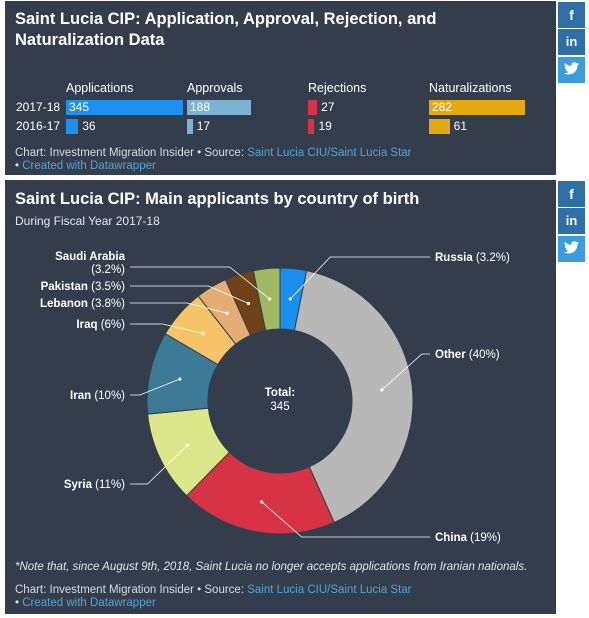 The width and height of the screenshot is (589, 618). What do you see at coordinates (100, 325) in the screenshot?
I see `slice-label-iraq: Iraq (6%)` at bounding box center [100, 325].